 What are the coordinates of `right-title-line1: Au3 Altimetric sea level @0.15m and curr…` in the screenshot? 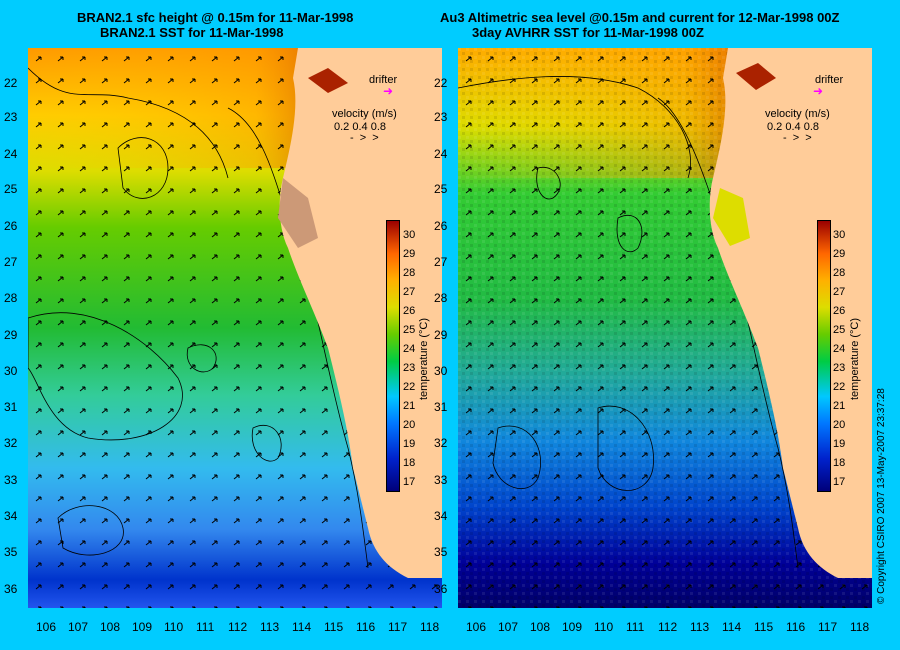 It's located at (640, 17).